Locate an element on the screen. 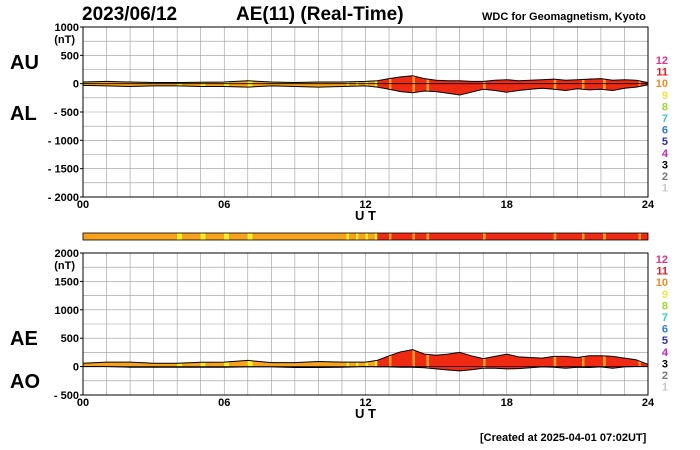 The image size is (700, 450). date-title: 2023/06/12 is located at coordinates (130, 14).